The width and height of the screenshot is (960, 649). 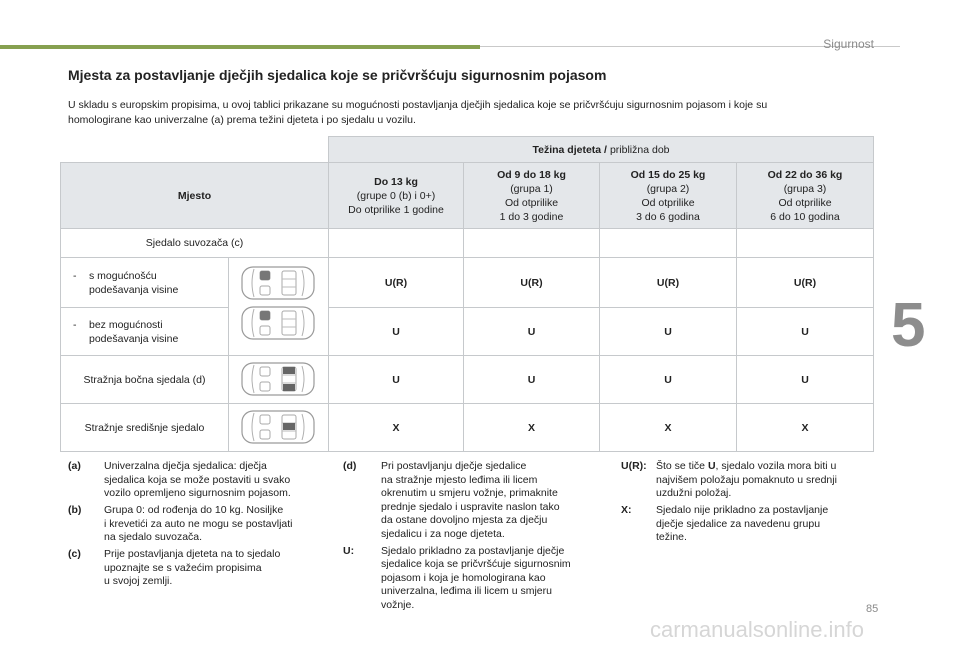 I want to click on row-label-line: s mogućnošću, so click(x=123, y=275).